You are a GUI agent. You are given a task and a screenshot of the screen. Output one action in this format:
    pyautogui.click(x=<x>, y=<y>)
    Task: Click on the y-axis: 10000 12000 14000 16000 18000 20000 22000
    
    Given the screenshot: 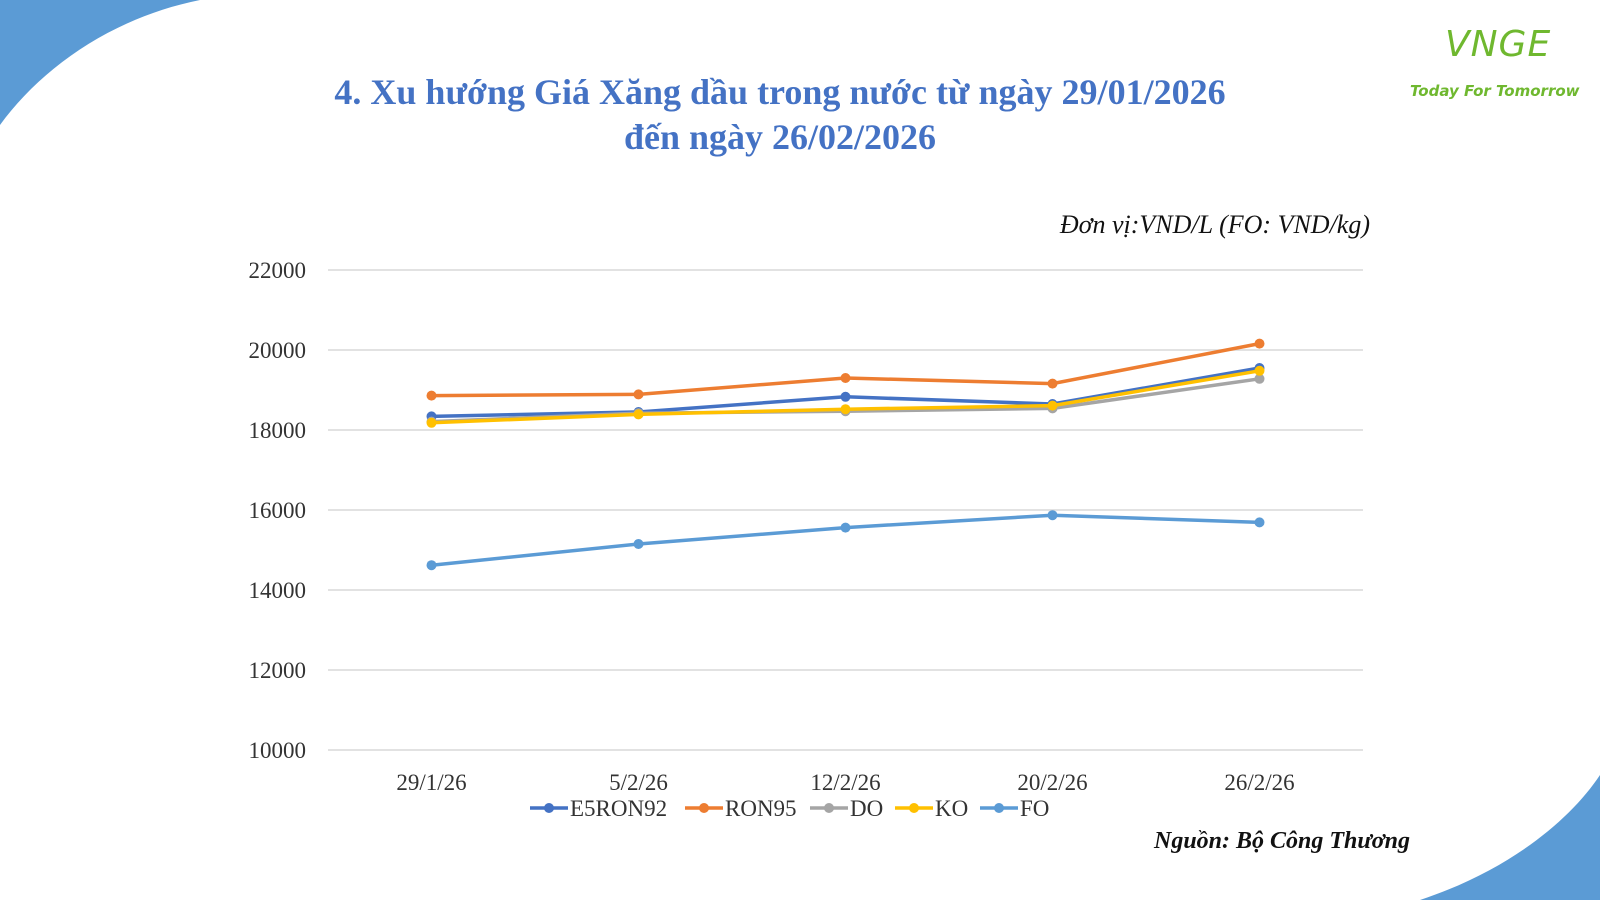 What is the action you would take?
    pyautogui.click(x=278, y=510)
    